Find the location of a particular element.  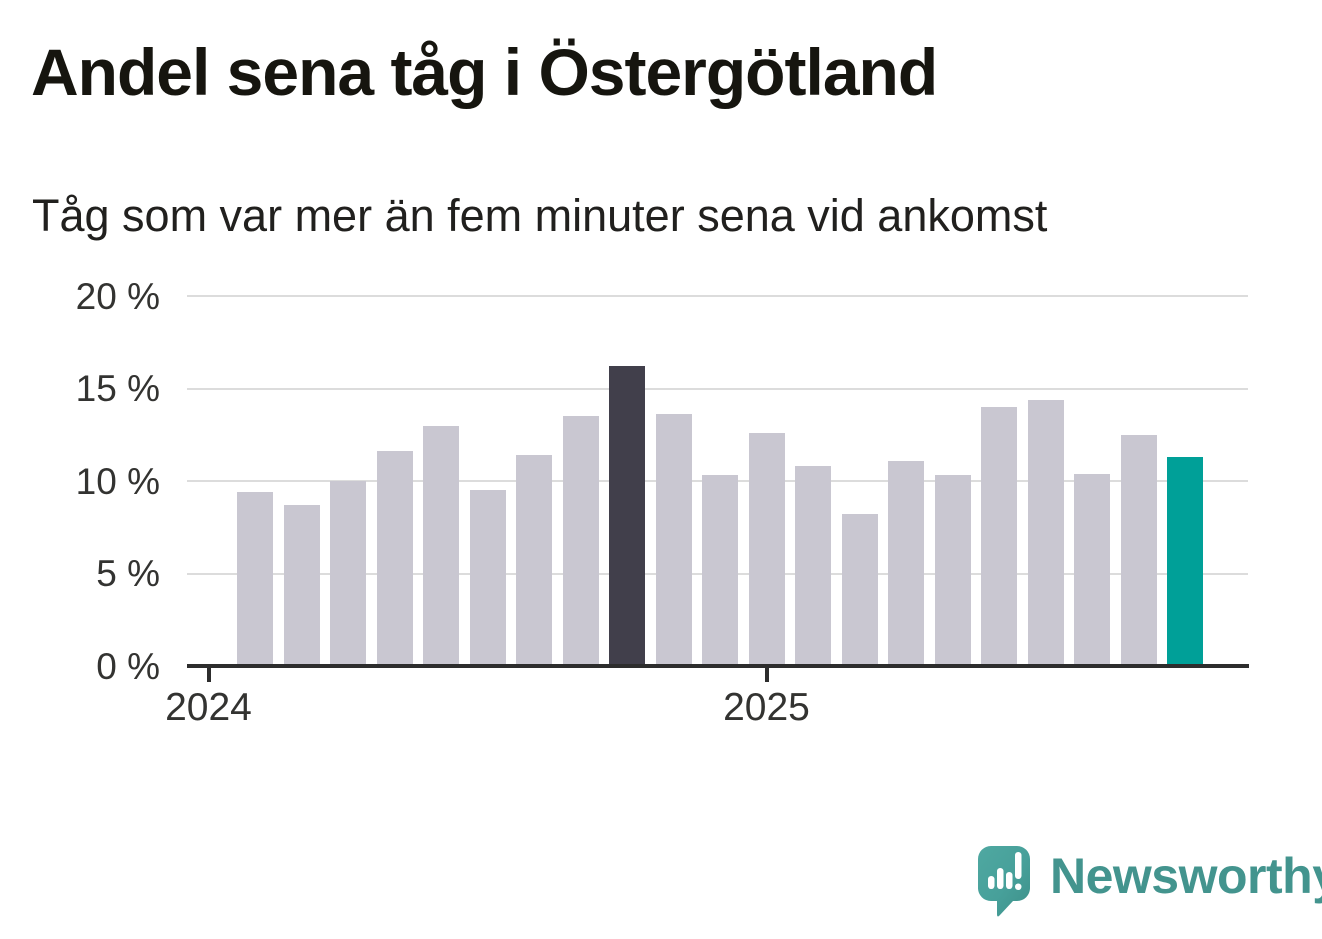

x-tick-label-2025: 2025 is located at coordinates (766, 707).